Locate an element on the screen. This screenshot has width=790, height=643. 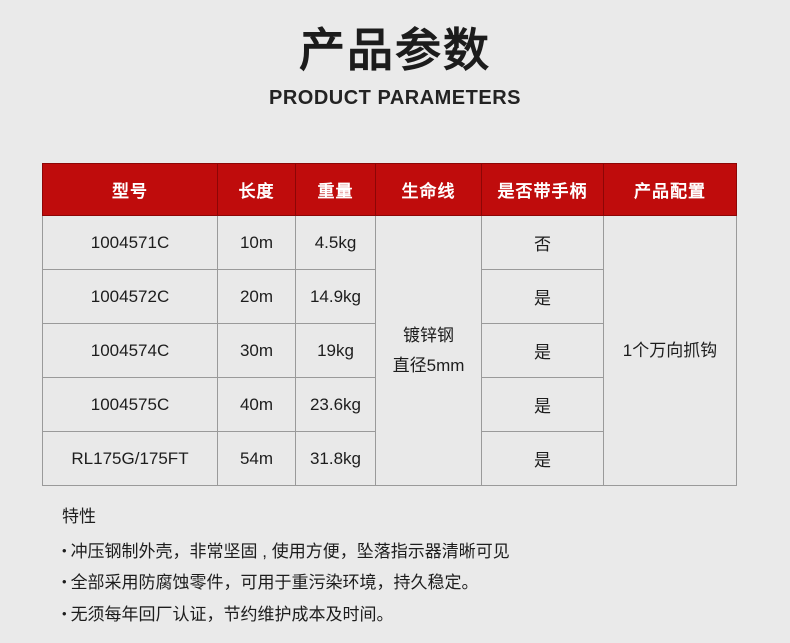
feature-text: 无须每年回厂认证，节约维护成本及时间。 is located at coordinates (232, 614).